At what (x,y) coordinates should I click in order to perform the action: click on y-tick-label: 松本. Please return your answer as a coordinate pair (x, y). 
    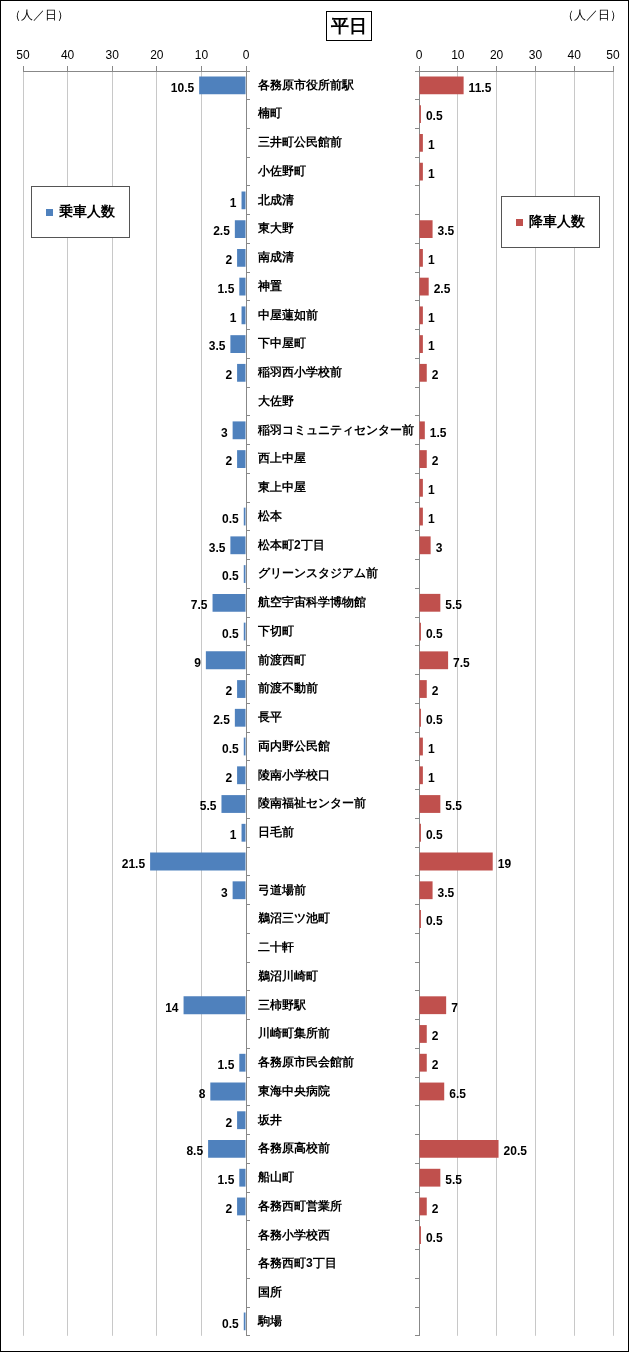
    Looking at the image, I should click on (270, 515).